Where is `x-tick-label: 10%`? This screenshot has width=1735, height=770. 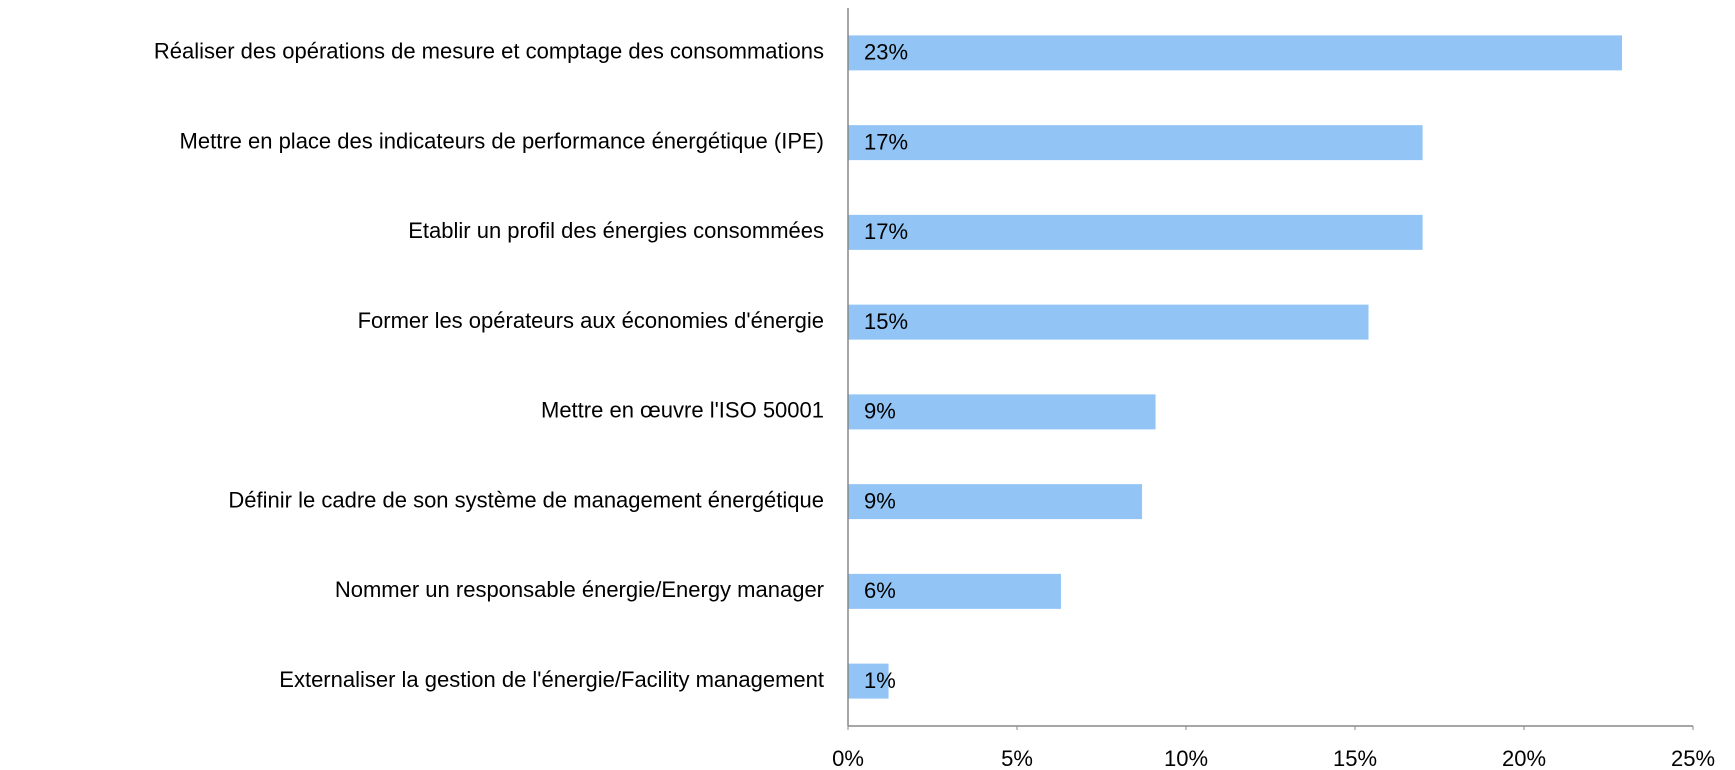
x-tick-label: 10% is located at coordinates (1186, 758).